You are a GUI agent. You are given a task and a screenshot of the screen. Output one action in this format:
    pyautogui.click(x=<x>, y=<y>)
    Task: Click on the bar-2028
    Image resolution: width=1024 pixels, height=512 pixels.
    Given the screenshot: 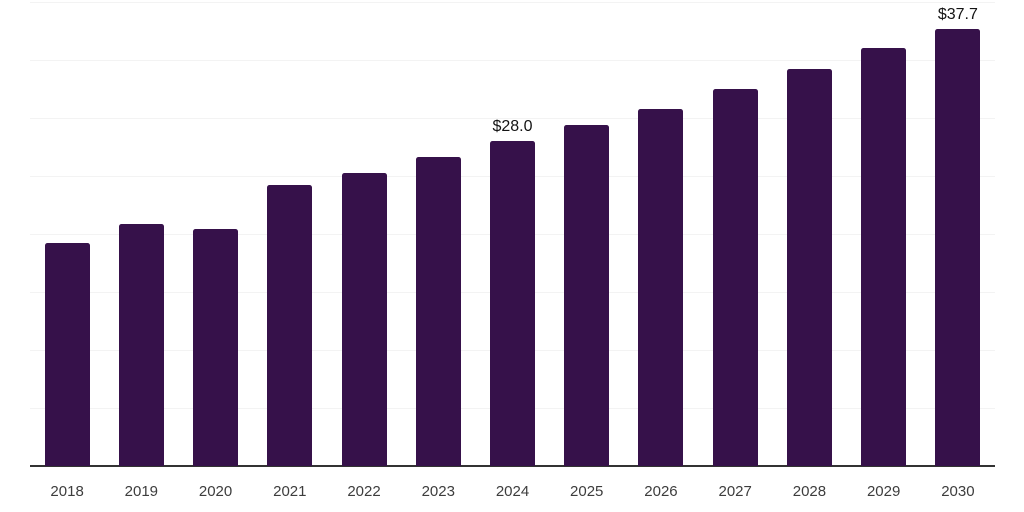 What is the action you would take?
    pyautogui.click(x=809, y=267)
    